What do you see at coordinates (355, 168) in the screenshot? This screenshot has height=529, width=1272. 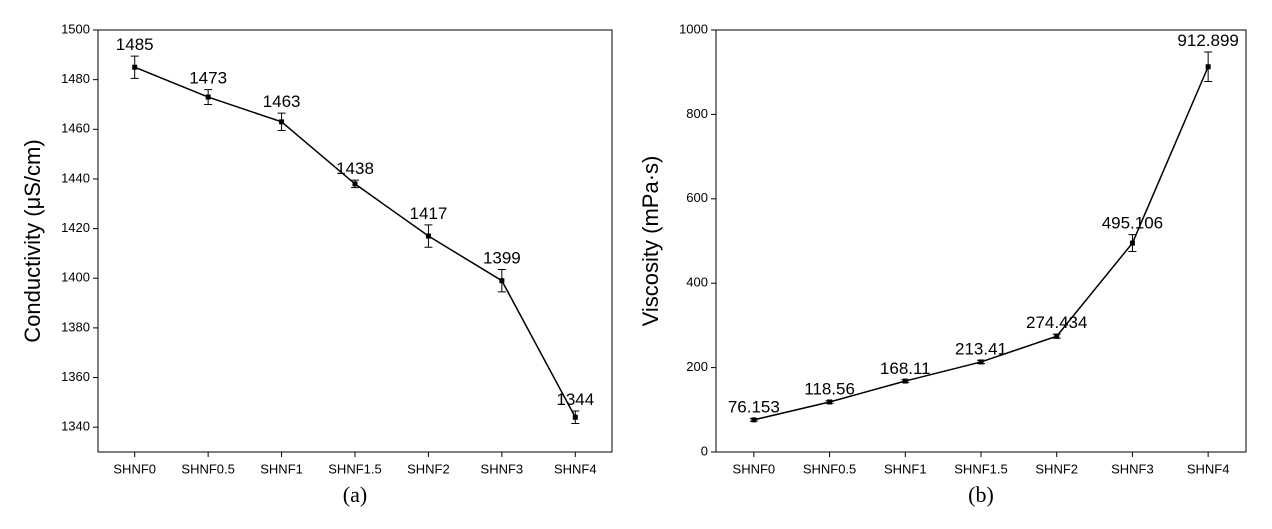 I see `data-label: 1438` at bounding box center [355, 168].